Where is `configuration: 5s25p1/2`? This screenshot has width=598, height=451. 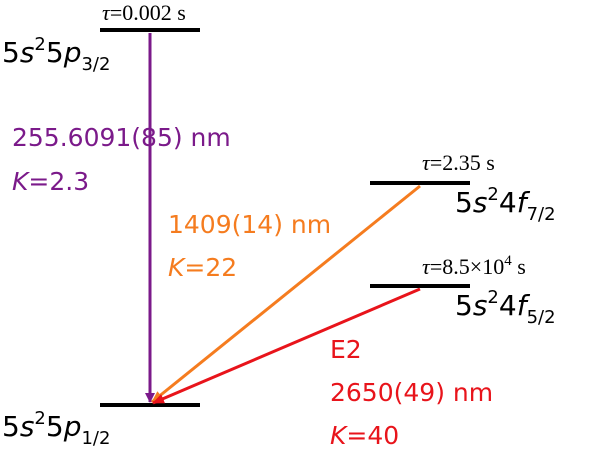 configuration: 5s25p1/2 is located at coordinates (56, 428).